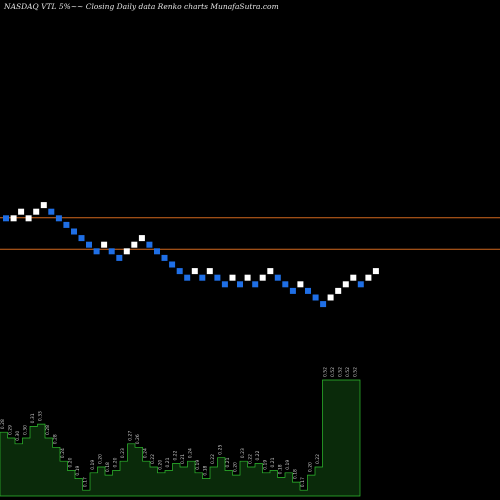 Image resolution: width=500 pixels, height=500 pixels. I want to click on volume-label: 0.25, so click(220, 450).